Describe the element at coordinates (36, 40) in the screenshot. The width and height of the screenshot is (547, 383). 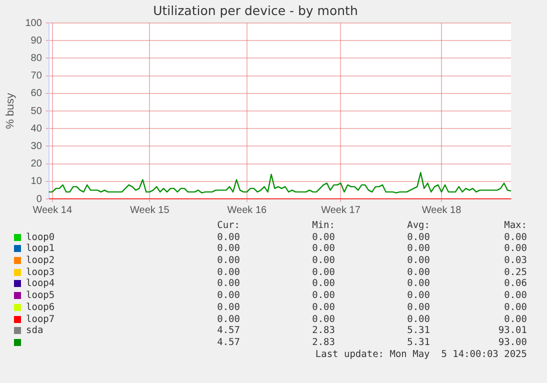
I see `y-tick-label: 90` at that location.